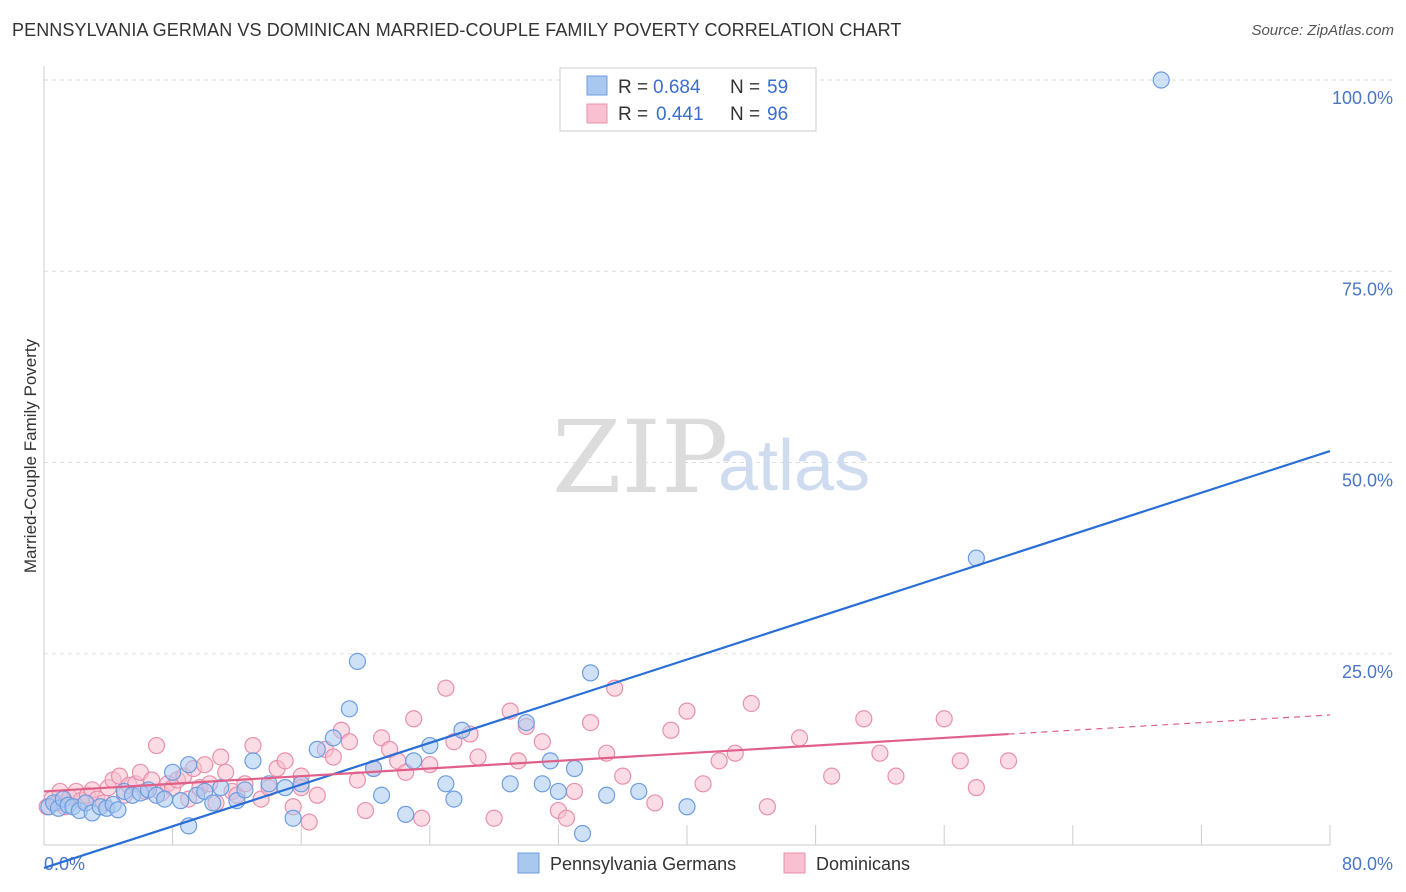  I want to click on legend-bottom: Pennsylvania Germans Dominicans, so click(713, 863).